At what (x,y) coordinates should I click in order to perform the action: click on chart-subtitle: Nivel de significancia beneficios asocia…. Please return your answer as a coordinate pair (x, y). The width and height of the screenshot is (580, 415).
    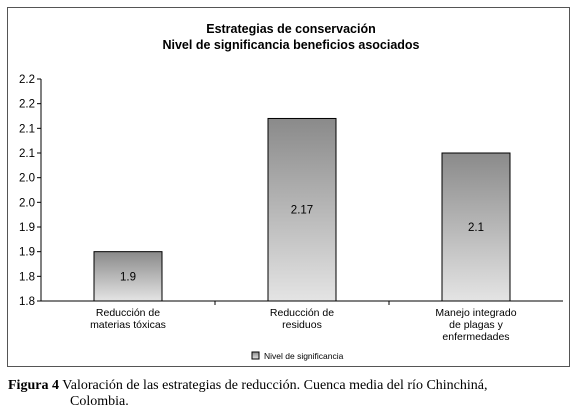
    Looking at the image, I should click on (290, 45).